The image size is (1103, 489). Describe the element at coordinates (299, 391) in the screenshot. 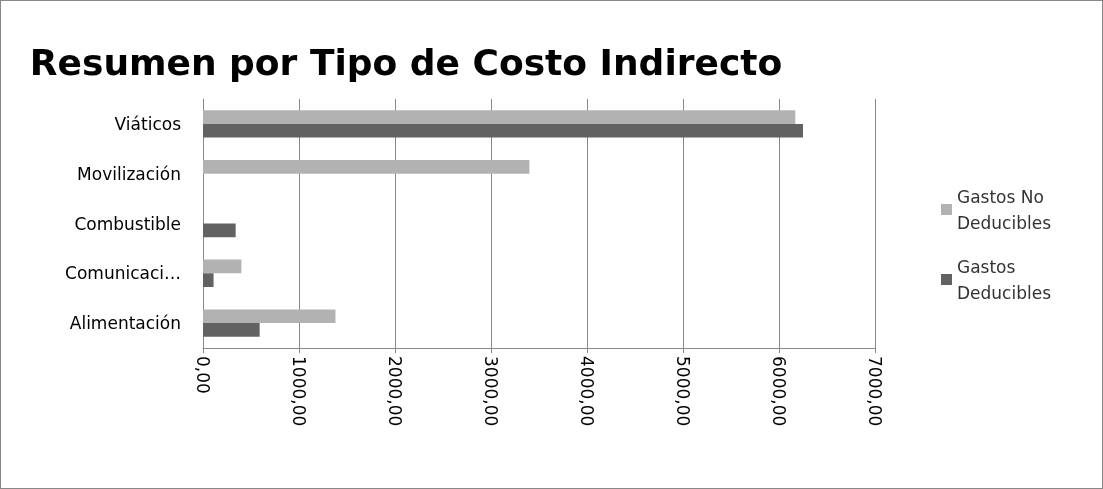

I see `x-tick-label: 1000,00` at that location.